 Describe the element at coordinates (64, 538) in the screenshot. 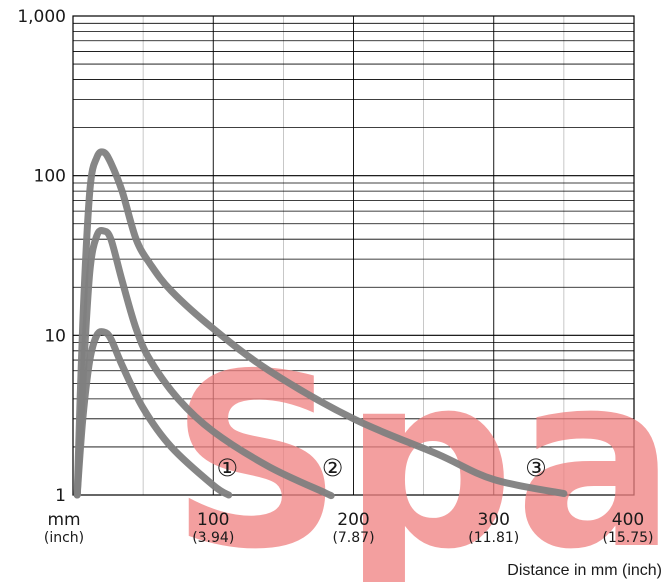

I see `x-unit-sub-label: (inch)` at that location.